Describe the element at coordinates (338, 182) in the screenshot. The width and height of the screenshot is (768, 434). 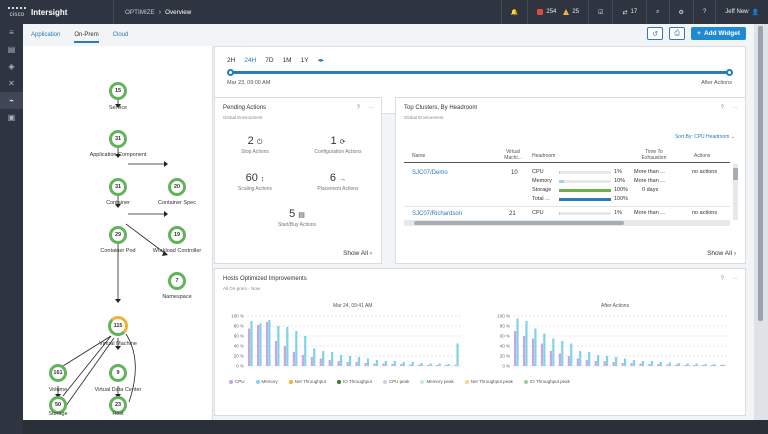
I see `placement-actions-metric: 6 → Placement Actions` at that location.